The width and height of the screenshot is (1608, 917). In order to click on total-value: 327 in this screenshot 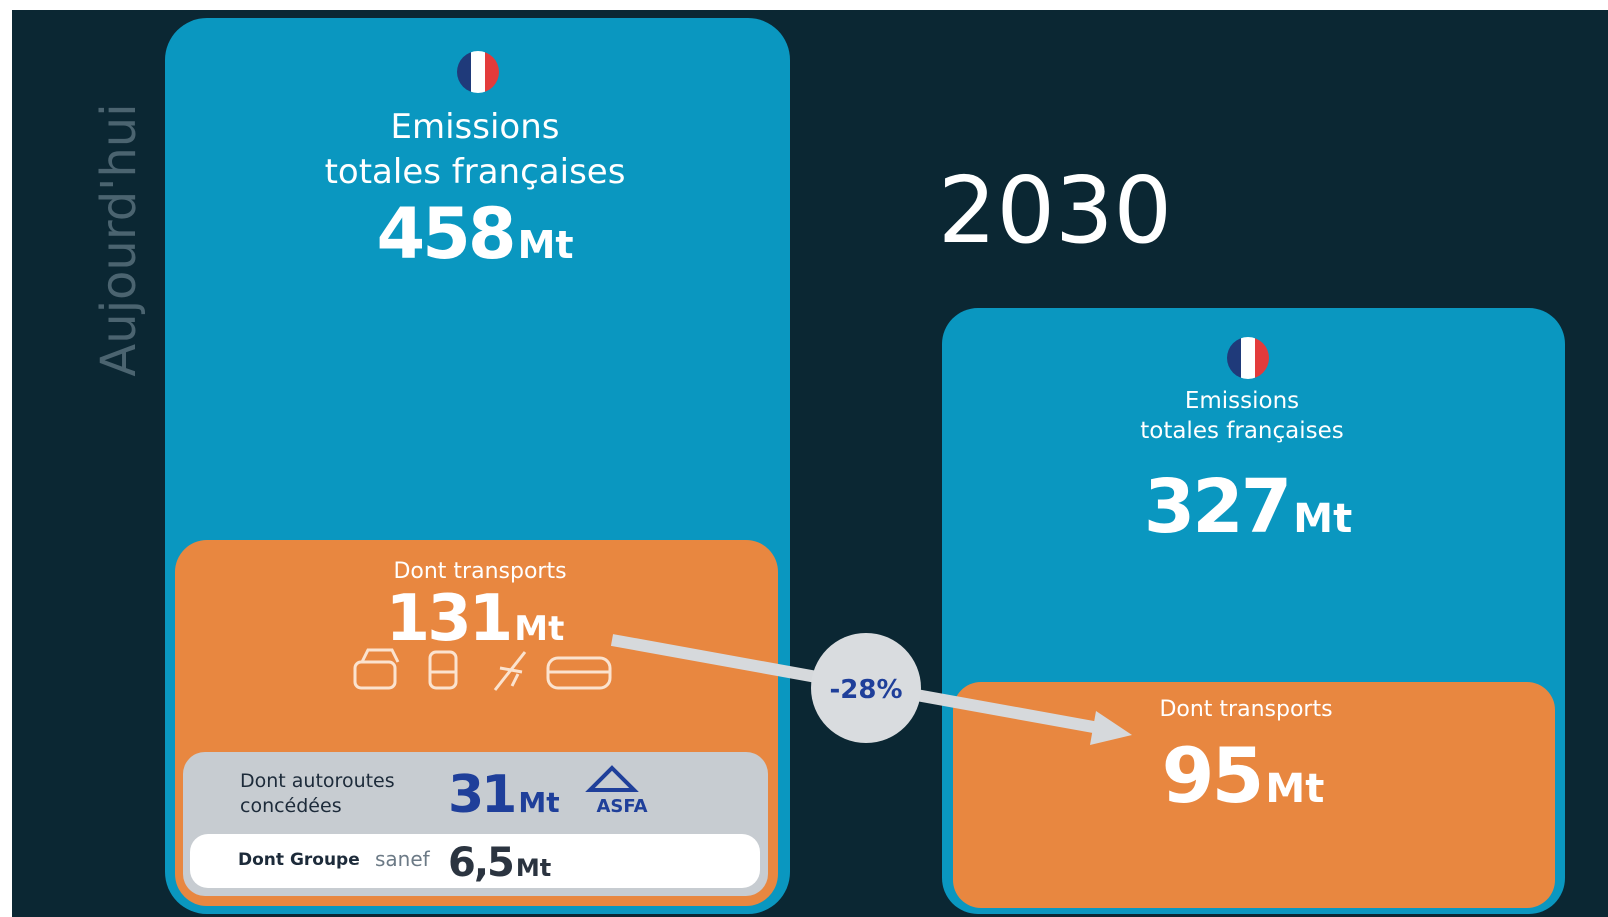, I will do `click(1216, 507)`.